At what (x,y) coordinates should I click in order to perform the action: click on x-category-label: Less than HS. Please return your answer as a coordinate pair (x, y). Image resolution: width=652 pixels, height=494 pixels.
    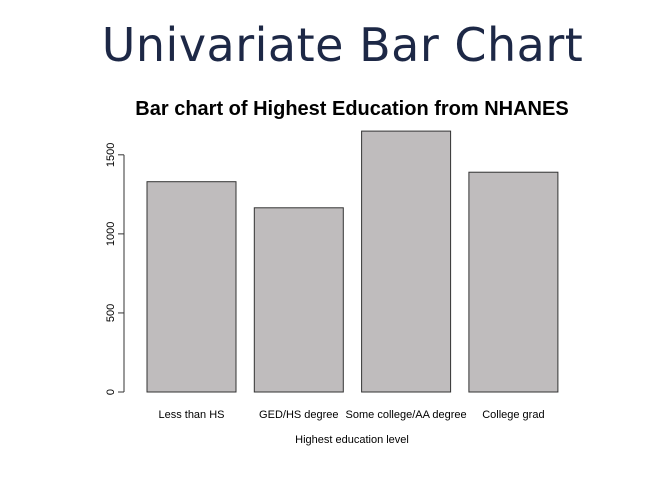
    Looking at the image, I should click on (191, 415).